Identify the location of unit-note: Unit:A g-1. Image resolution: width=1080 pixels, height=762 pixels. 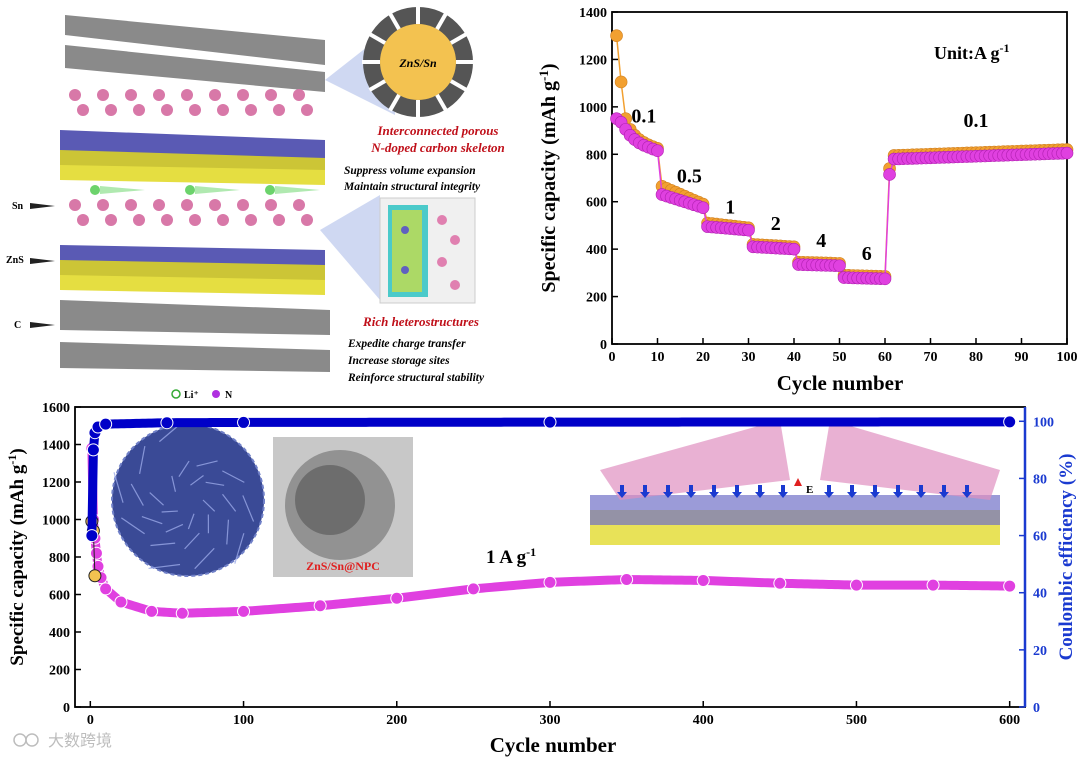
(972, 52).